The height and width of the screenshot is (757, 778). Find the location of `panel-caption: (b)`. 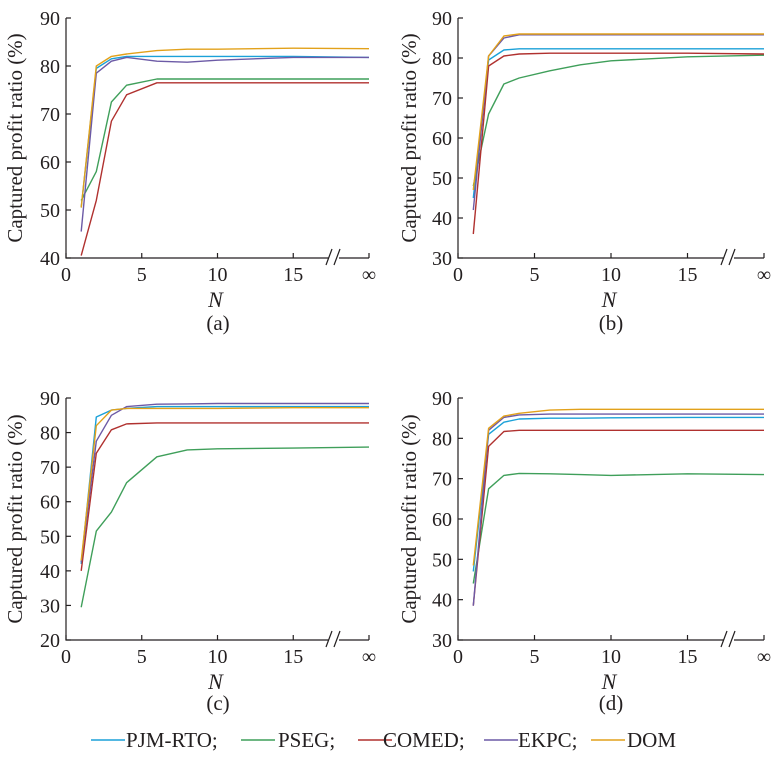

panel-caption: (b) is located at coordinates (611, 323).